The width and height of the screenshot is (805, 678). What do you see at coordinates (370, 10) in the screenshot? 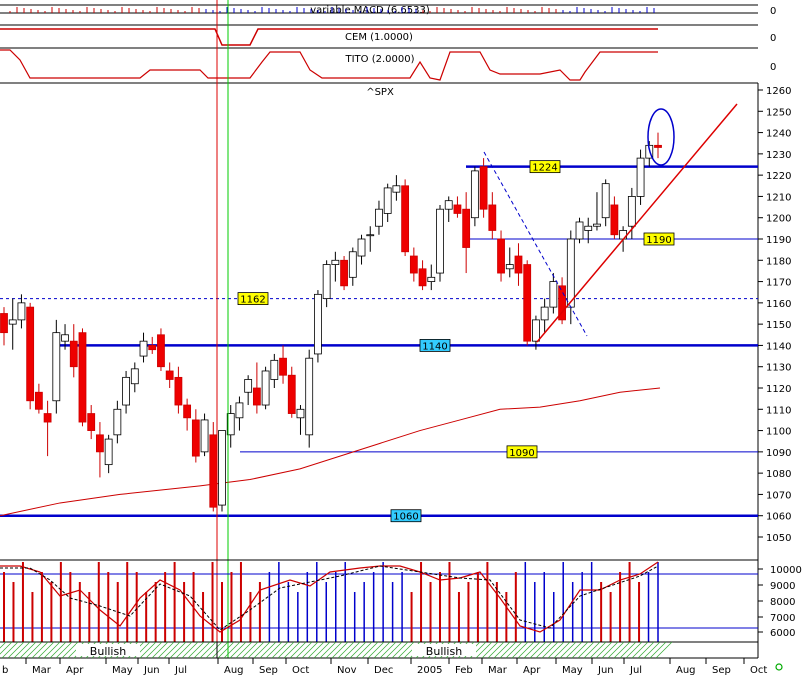
I see `macd-label: variable MACD (6.6533)` at bounding box center [370, 10].